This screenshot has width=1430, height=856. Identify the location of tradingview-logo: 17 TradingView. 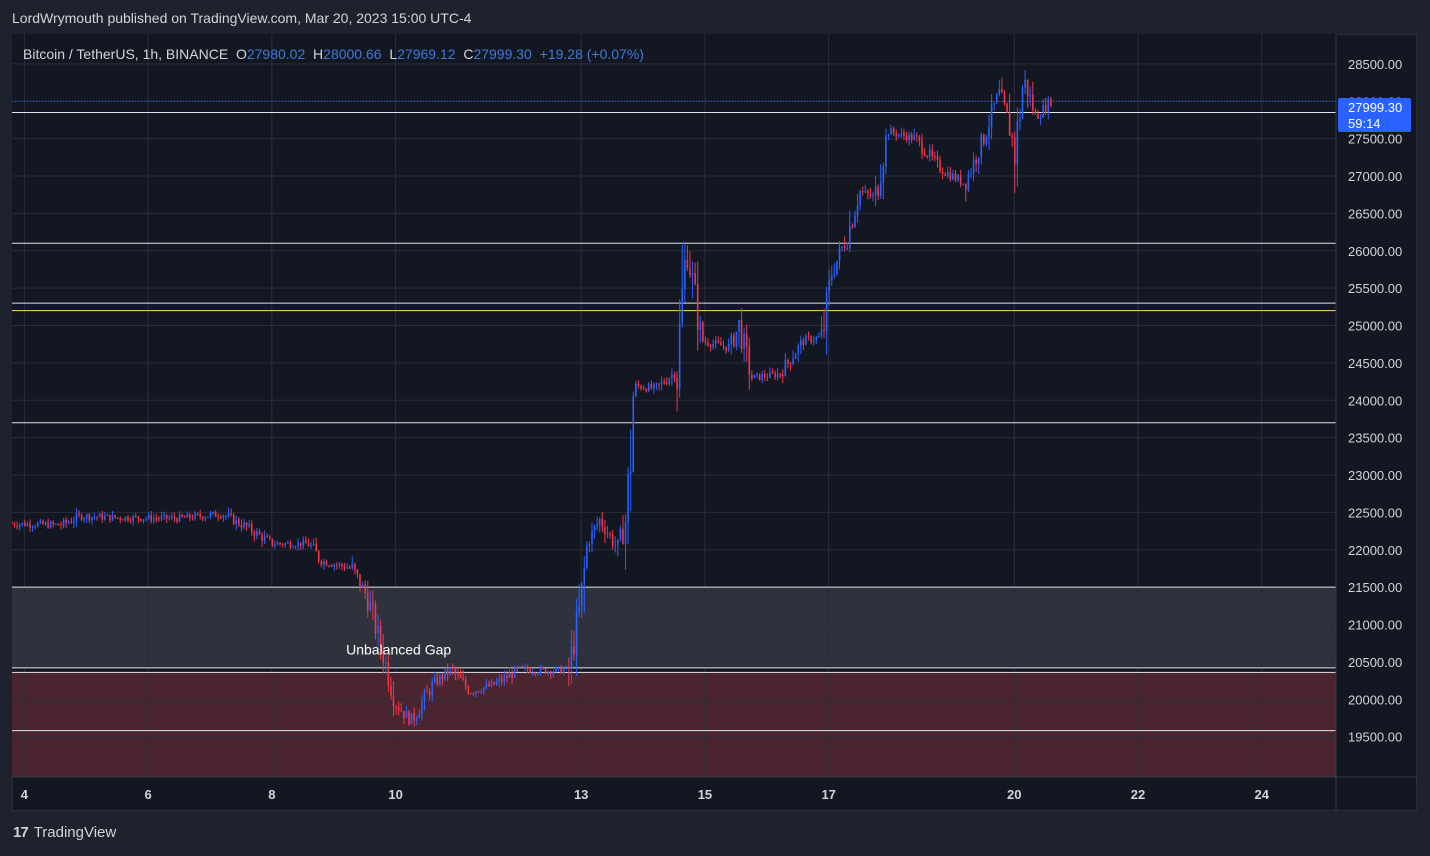
(64, 832).